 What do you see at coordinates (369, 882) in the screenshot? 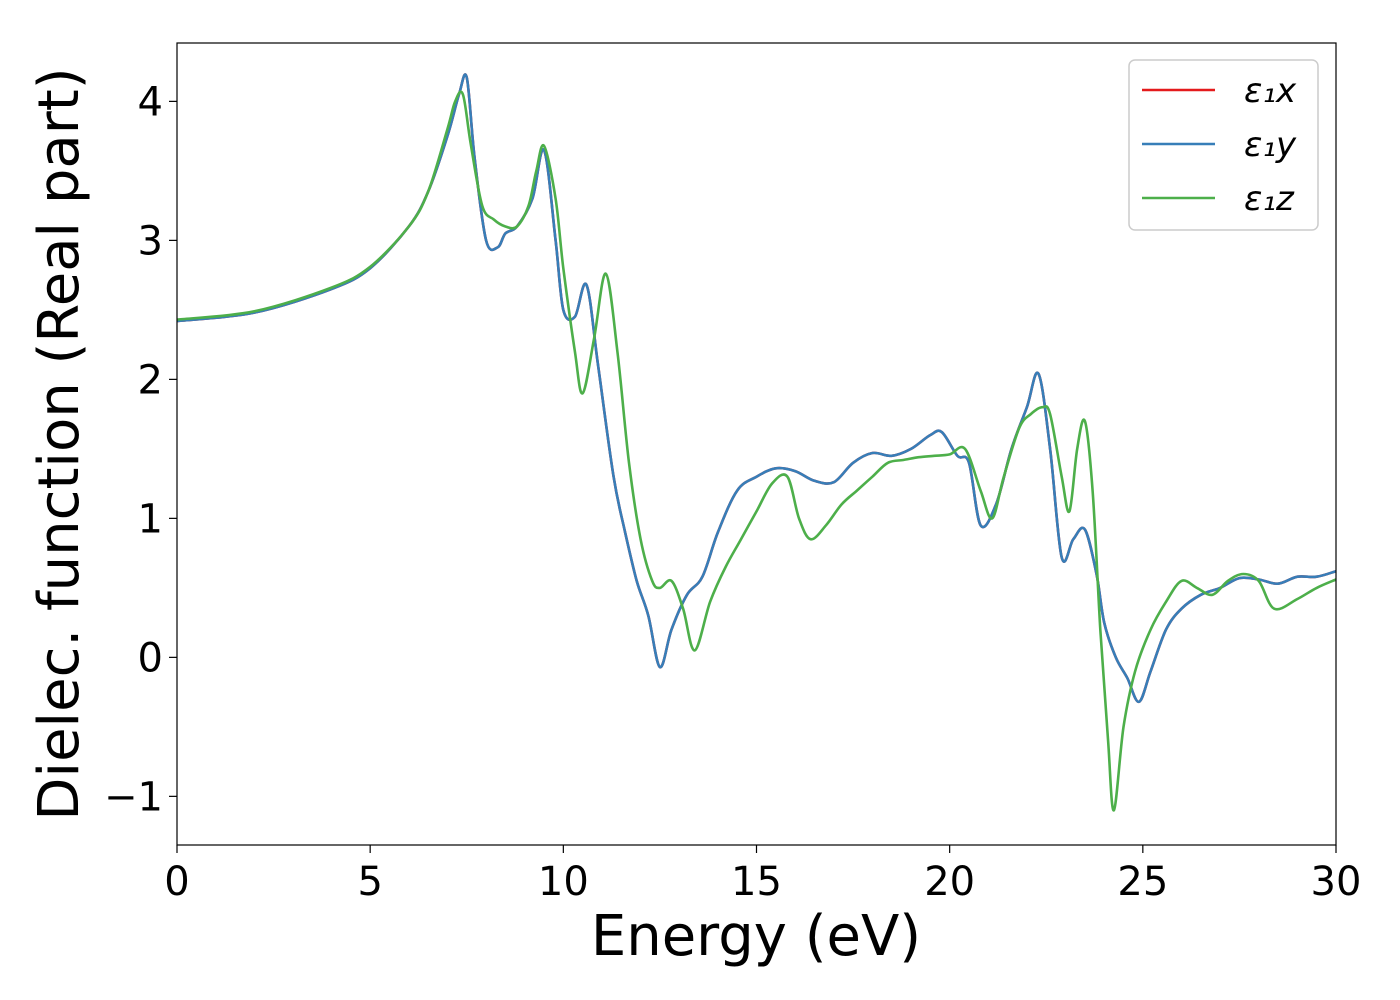
I see `x-tick-label: 5` at bounding box center [369, 882].